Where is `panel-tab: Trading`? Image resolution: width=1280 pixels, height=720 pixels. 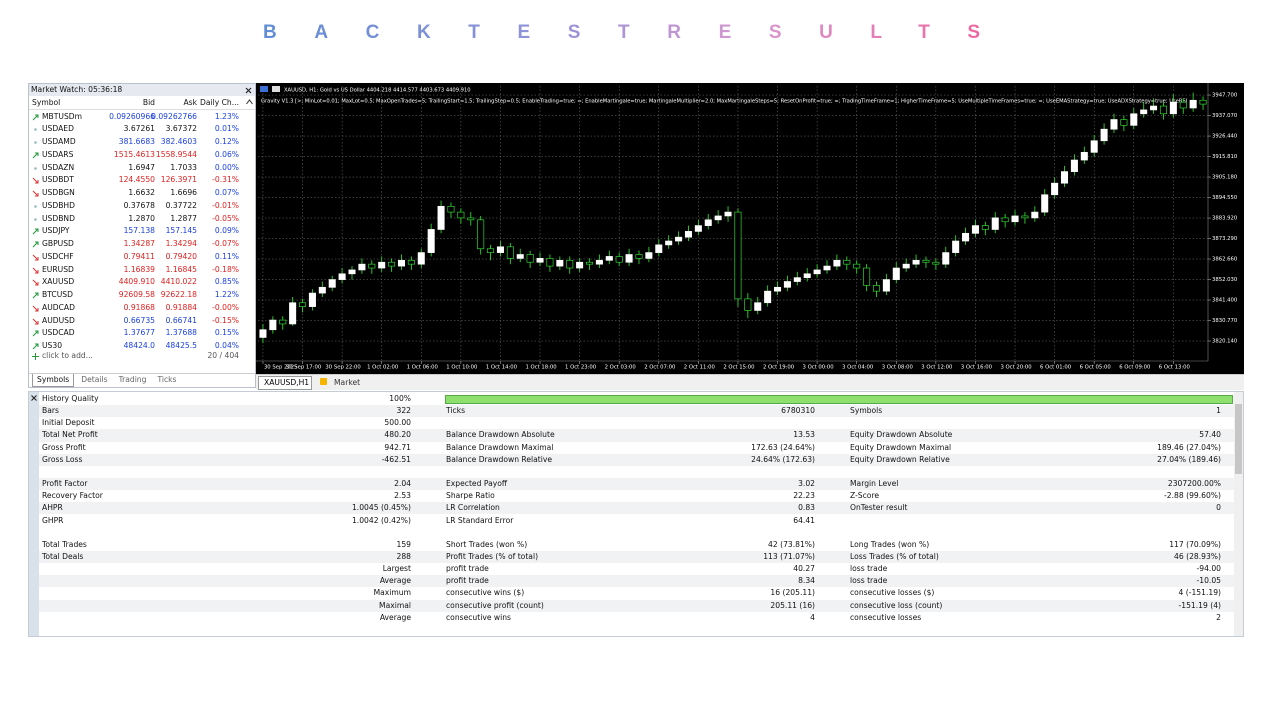
panel-tab: Trading is located at coordinates (132, 379).